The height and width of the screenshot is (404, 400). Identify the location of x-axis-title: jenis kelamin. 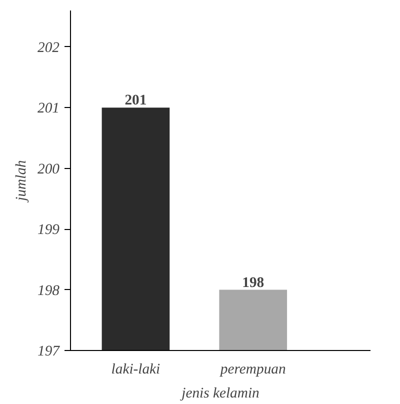
(220, 394).